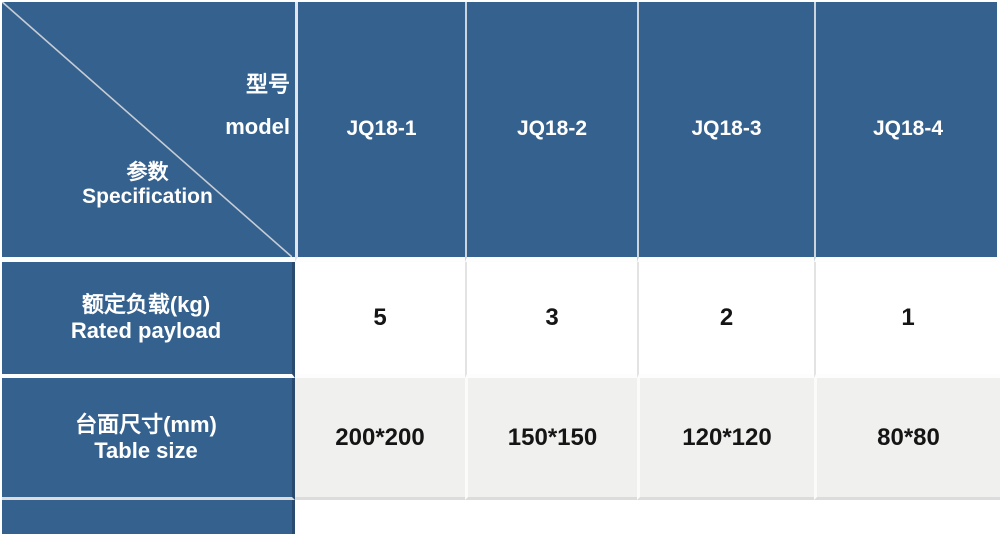 The image size is (1000, 534). Describe the element at coordinates (551, 131) in the screenshot. I see `header-cell-model-2: JQ18-2` at that location.